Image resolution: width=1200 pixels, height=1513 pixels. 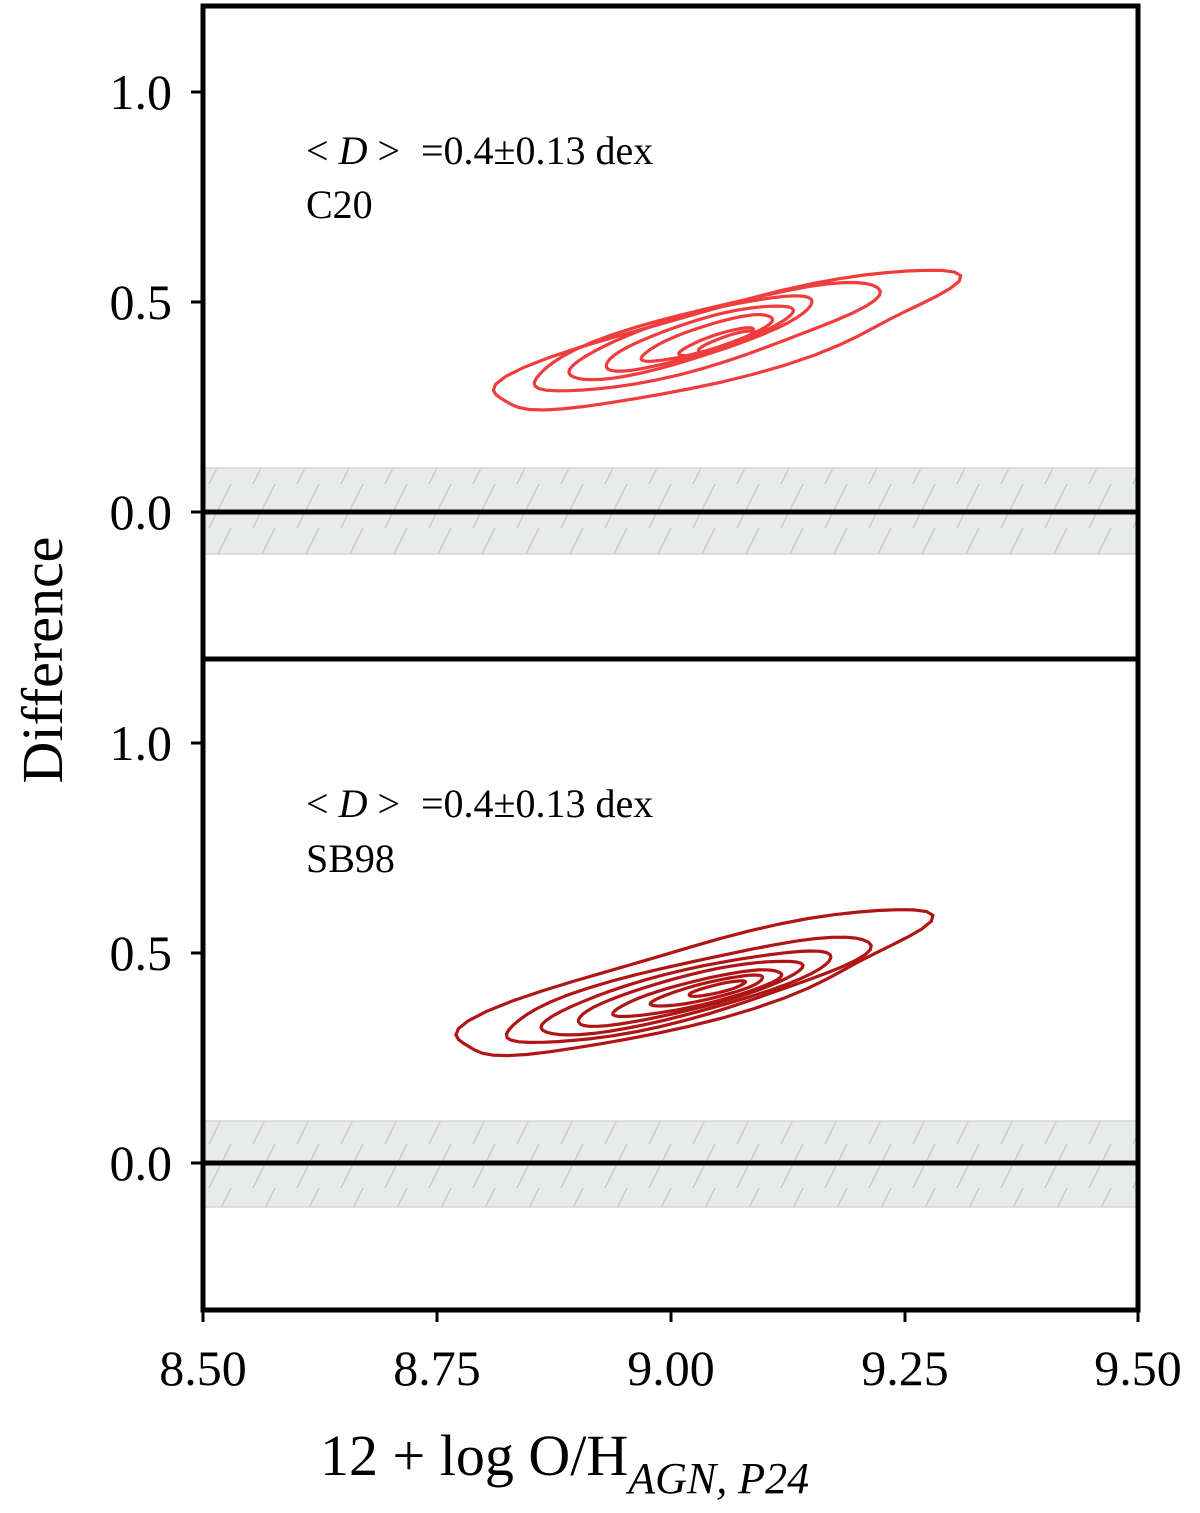 I want to click on bottom-annotation-symbol: < D >, so click(x=353, y=803).